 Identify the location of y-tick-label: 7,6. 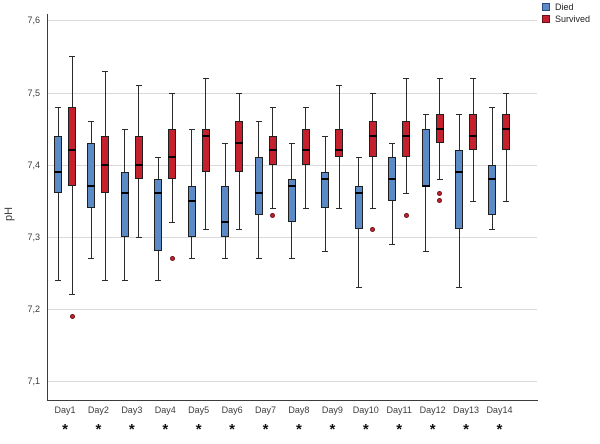
(33, 20).